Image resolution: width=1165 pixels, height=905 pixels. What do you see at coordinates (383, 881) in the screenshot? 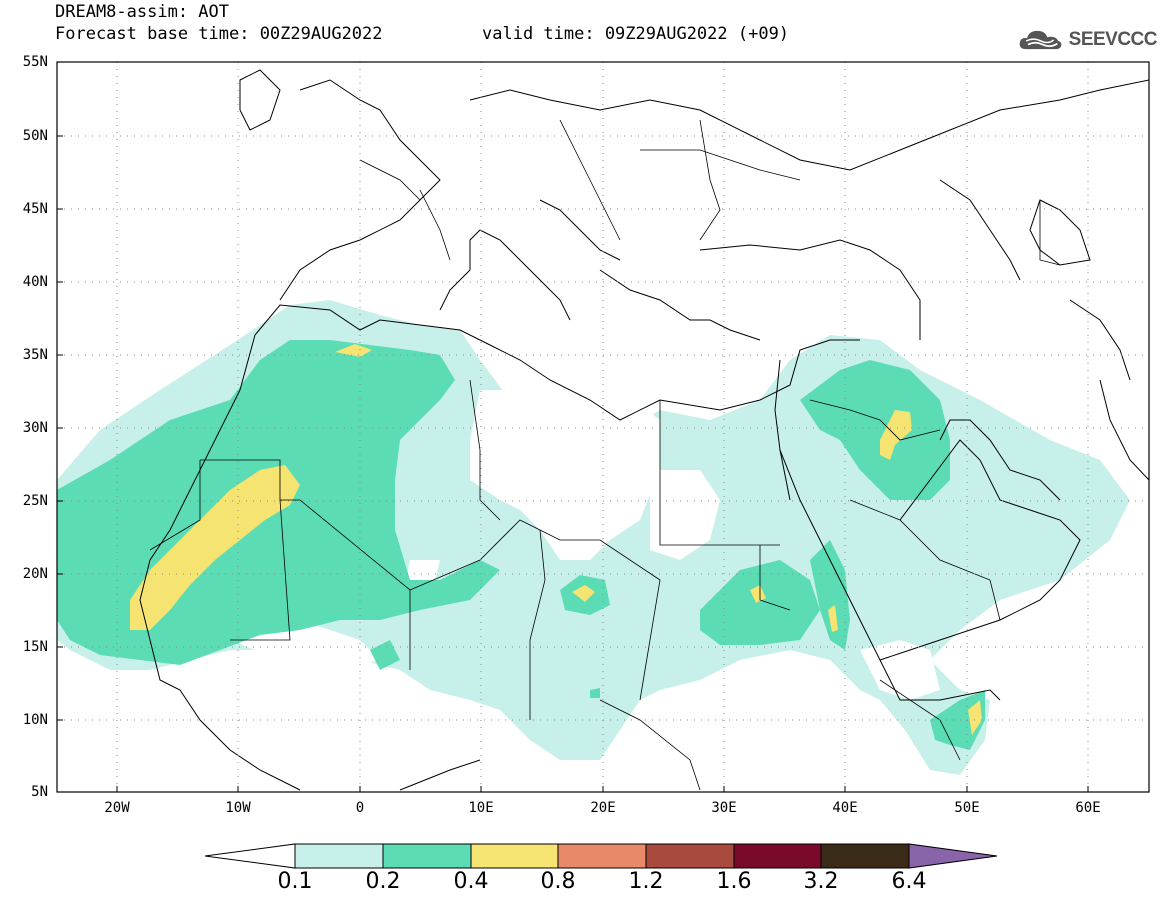
I see `colorbar-label: 0.2` at bounding box center [383, 881].